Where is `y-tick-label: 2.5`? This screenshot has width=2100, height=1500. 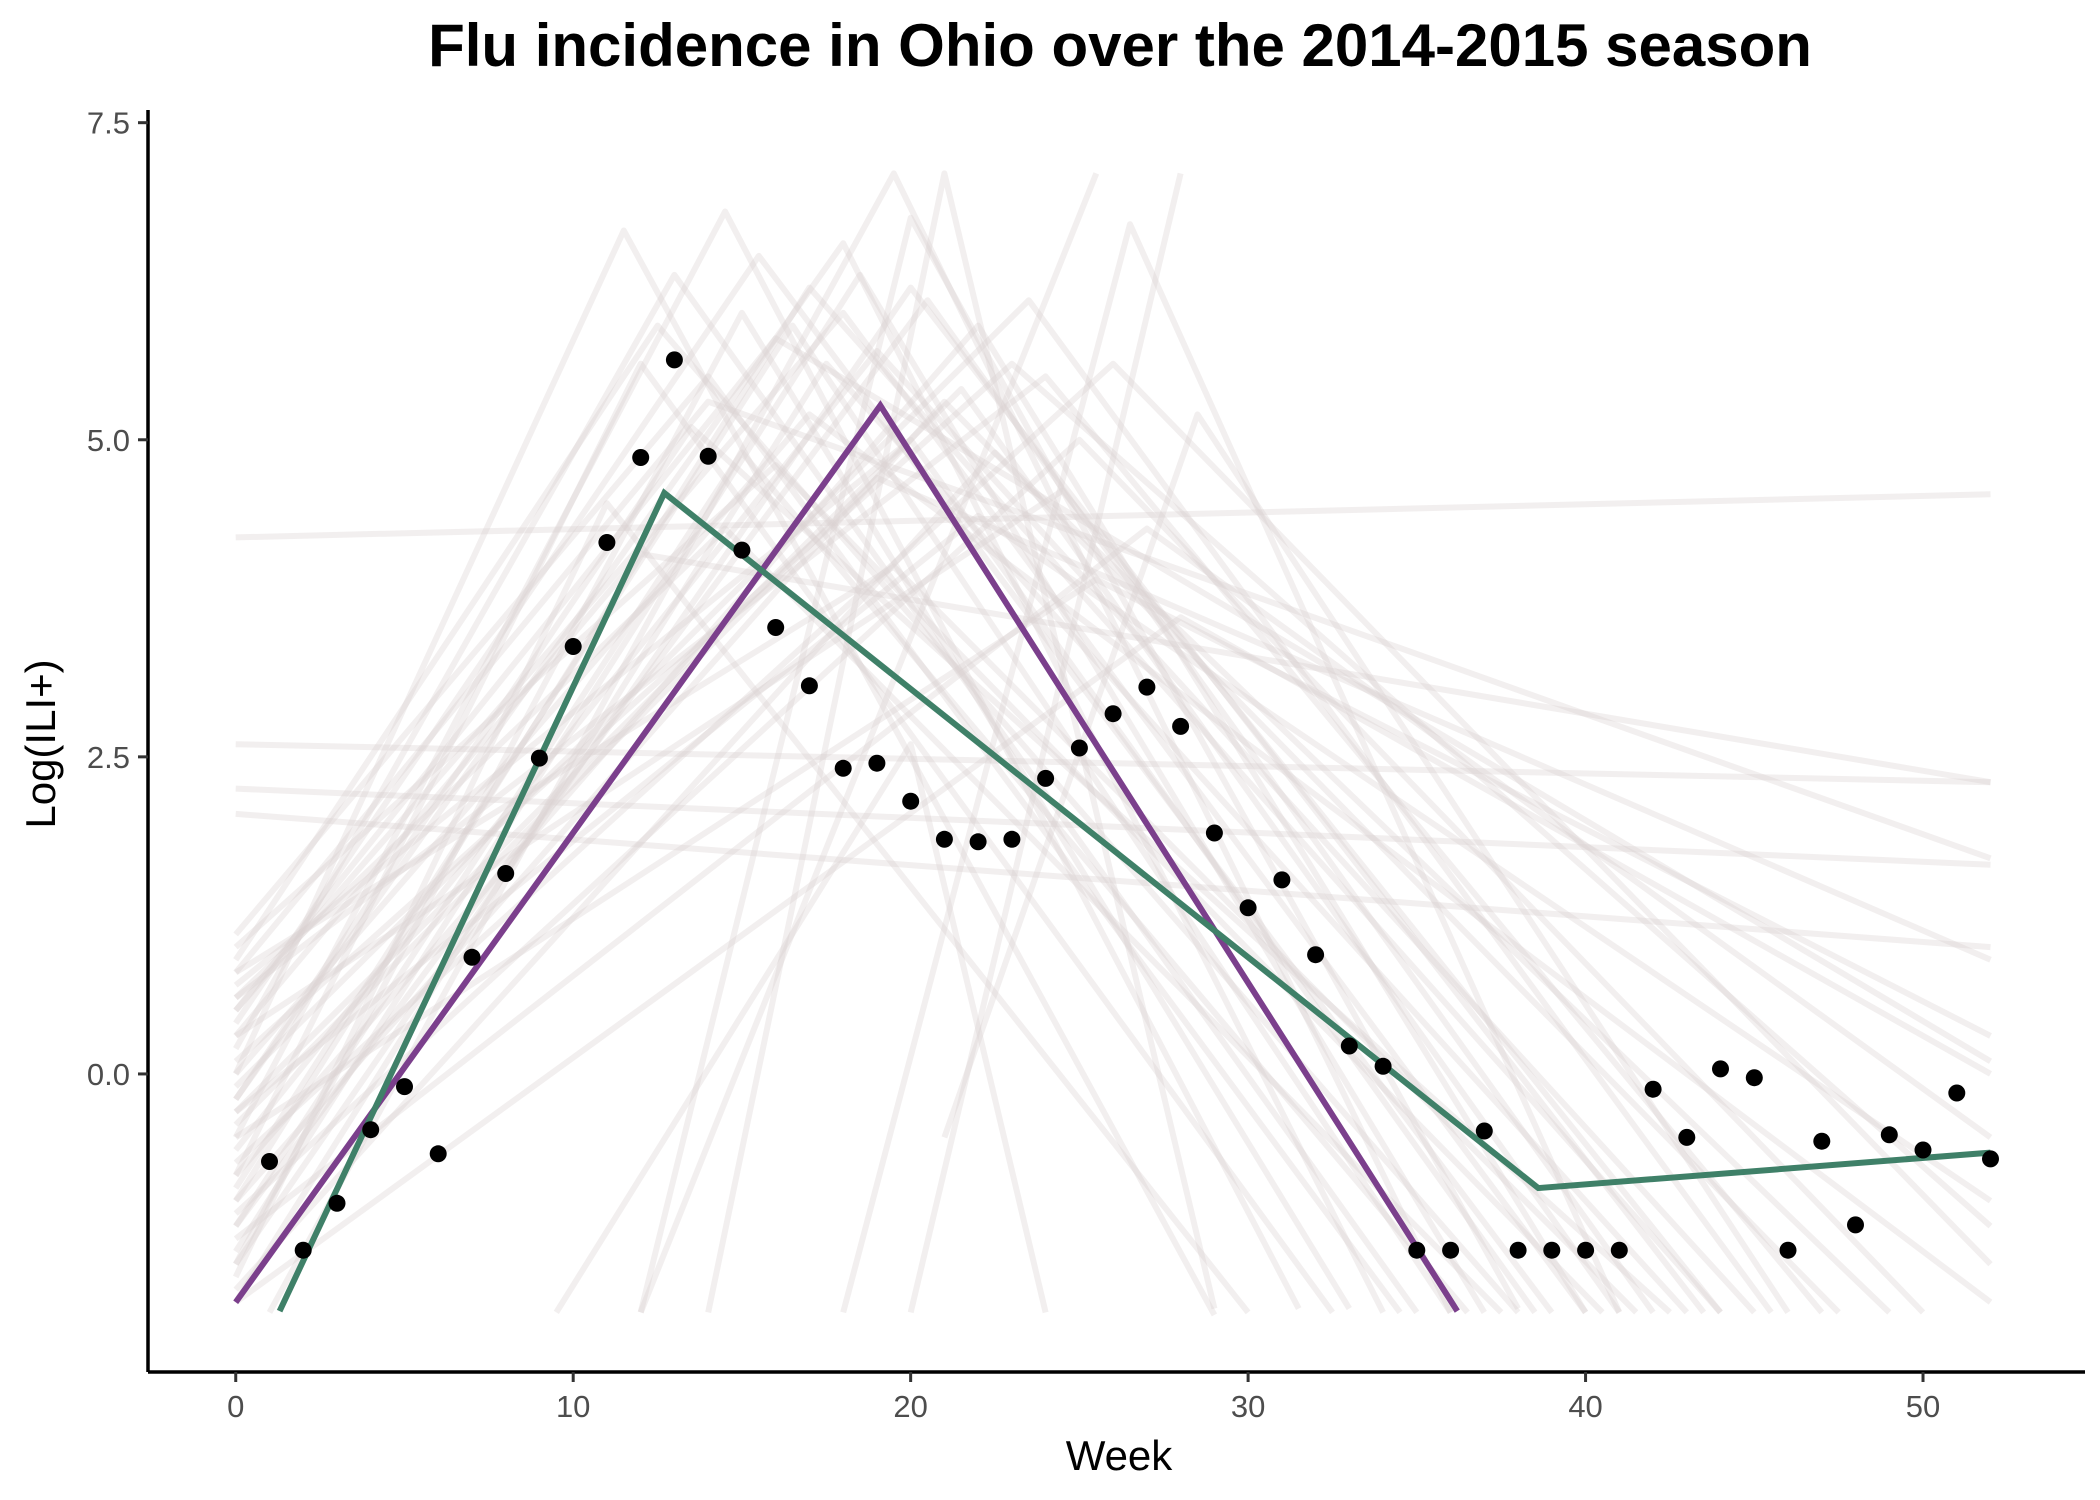 y-tick-label: 2.5 is located at coordinates (108, 757).